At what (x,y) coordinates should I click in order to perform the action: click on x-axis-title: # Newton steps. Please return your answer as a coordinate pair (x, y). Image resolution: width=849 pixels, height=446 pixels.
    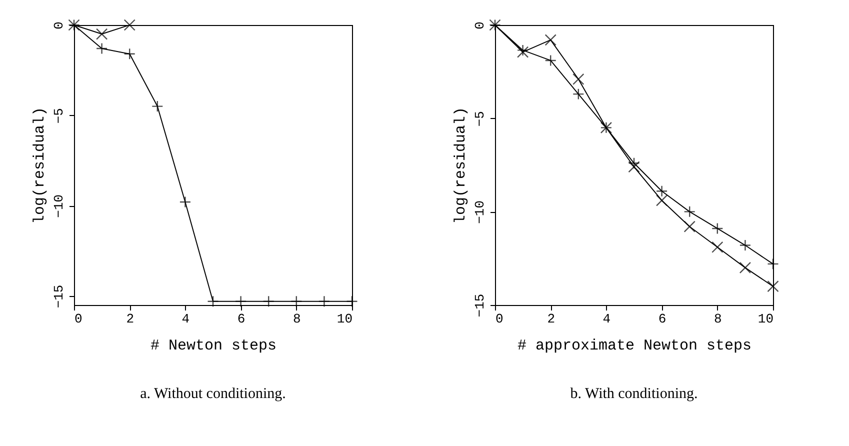
    Looking at the image, I should click on (213, 346).